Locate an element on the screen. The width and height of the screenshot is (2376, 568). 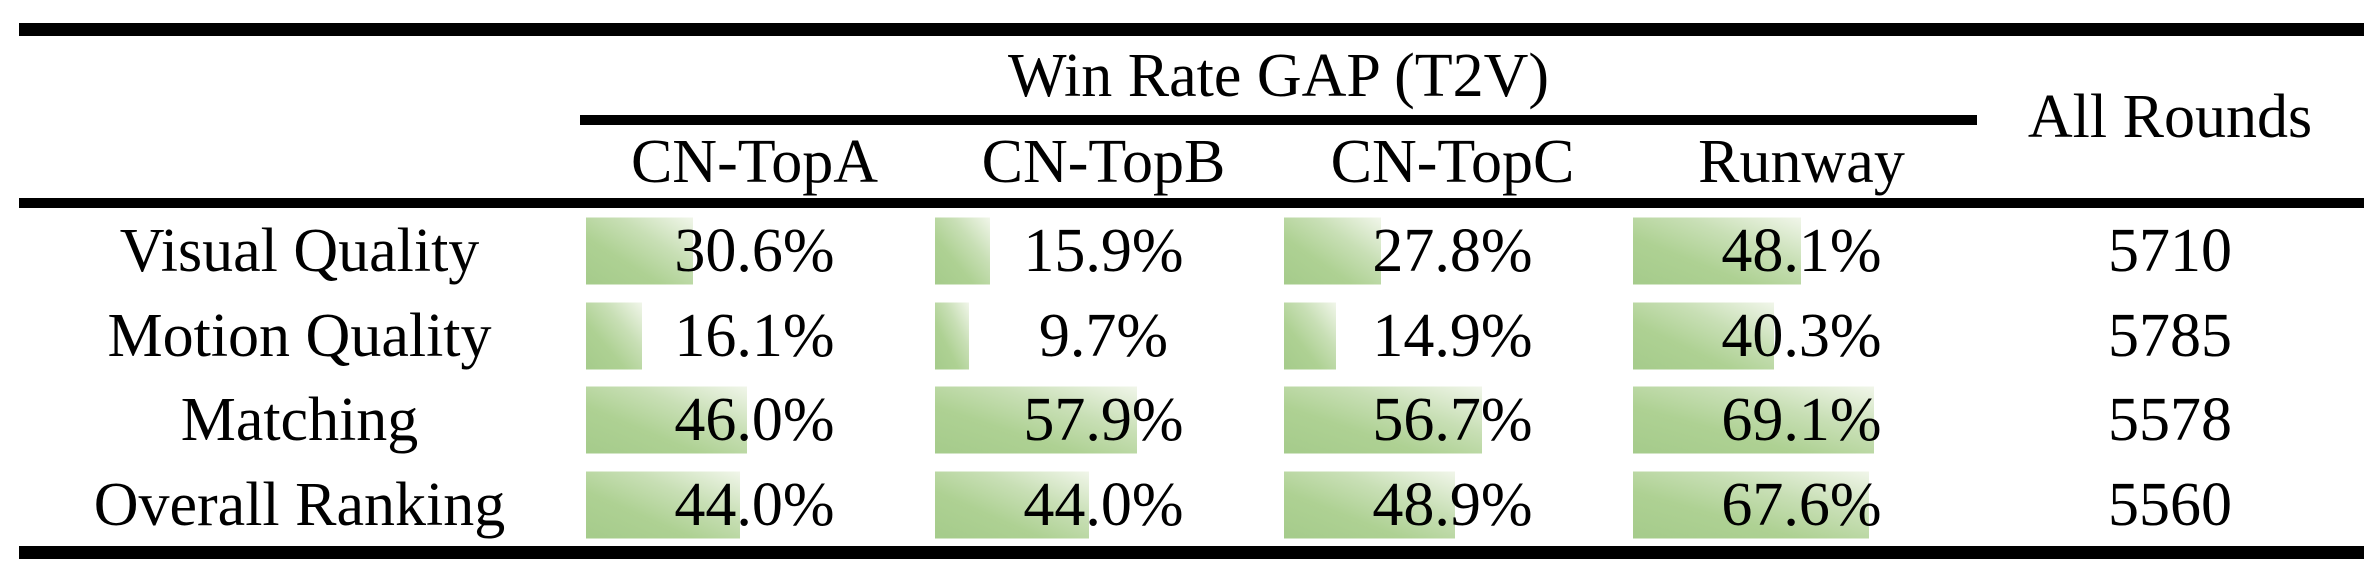
winrate-cell: 16.1% is located at coordinates (754, 335).